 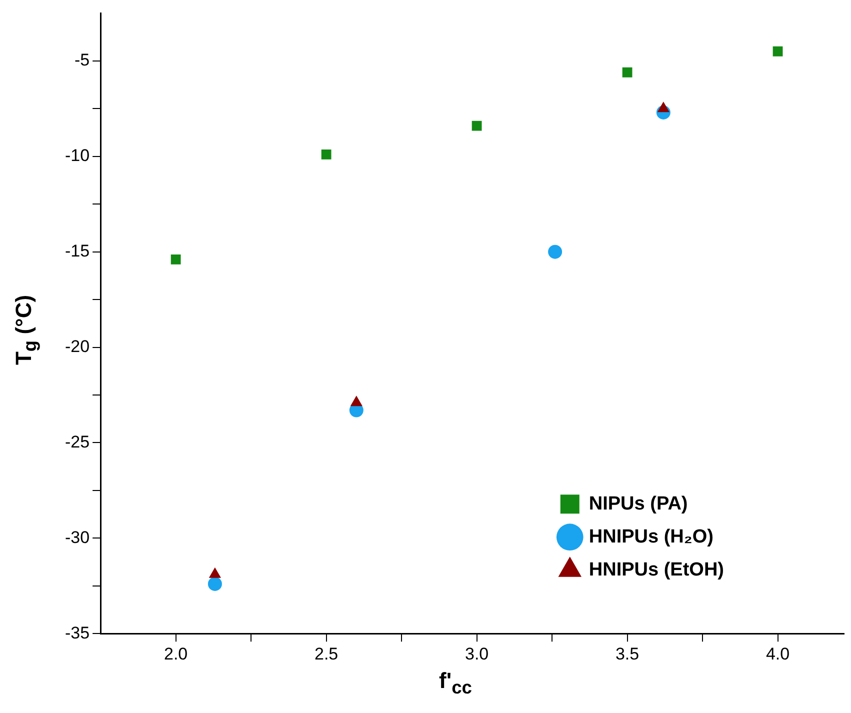 I want to click on y-tick-label: -30, so click(x=77, y=537).